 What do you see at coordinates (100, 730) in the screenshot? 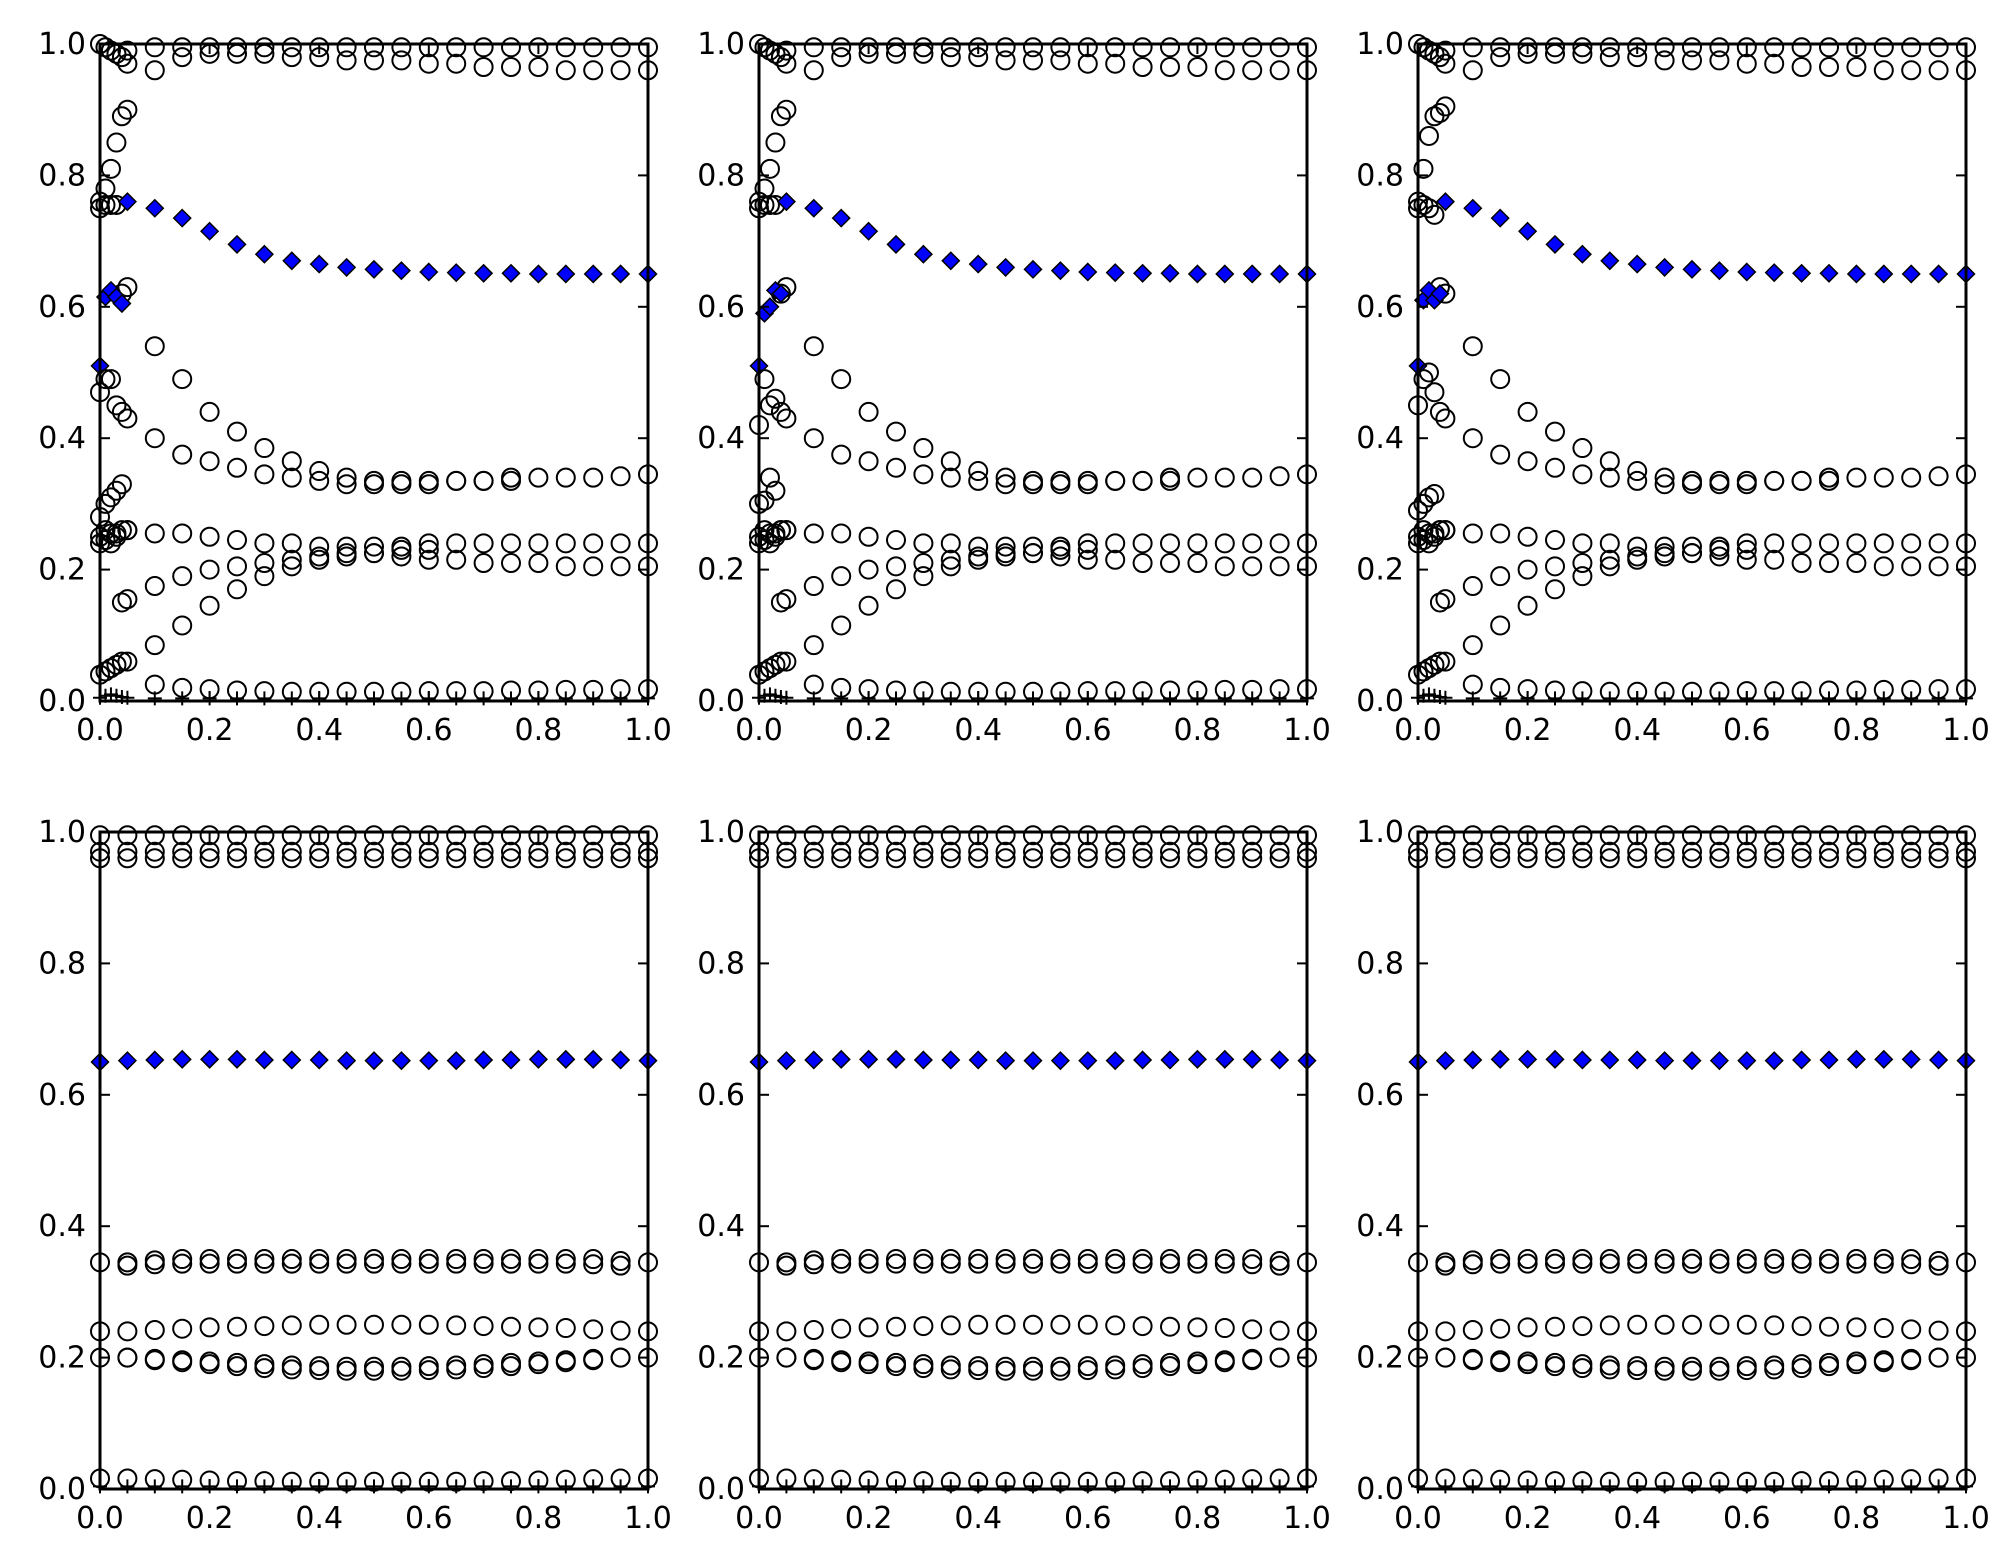
I see `x-tick-label: 0.0` at bounding box center [100, 730].